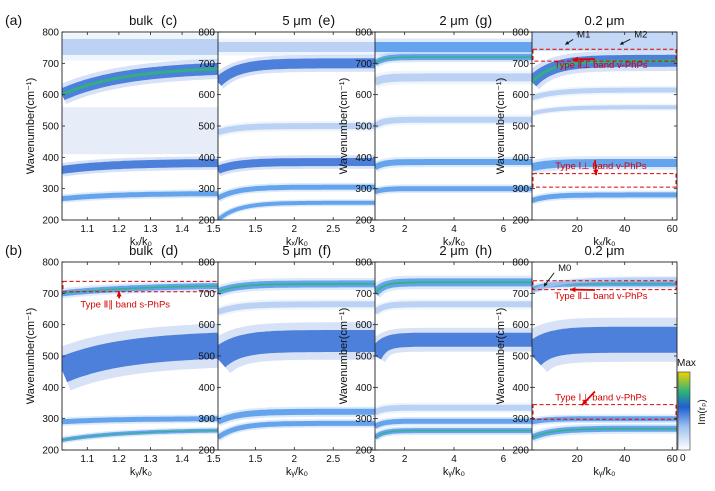 The height and width of the screenshot is (491, 715). Describe the element at coordinates (13, 250) in the screenshot. I see `panel-letter-b: (b)` at that location.